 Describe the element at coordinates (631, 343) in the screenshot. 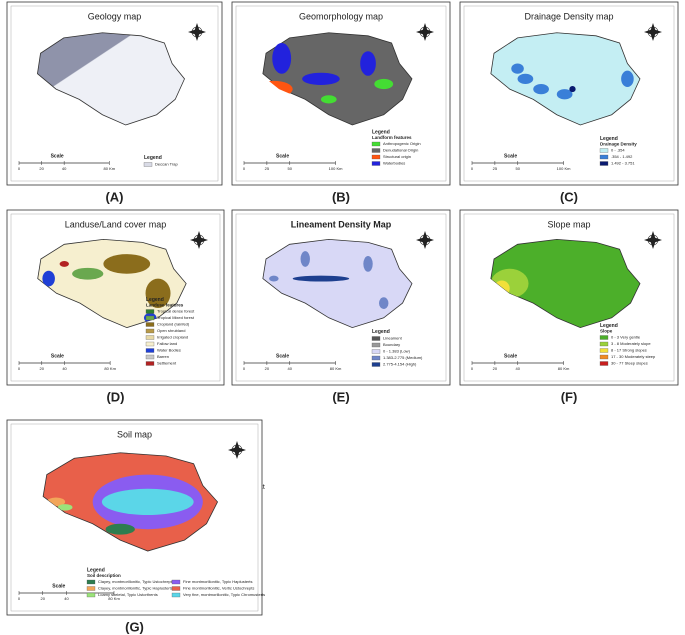

I see `legend-label: 3 - 8 Moderately slope` at that location.